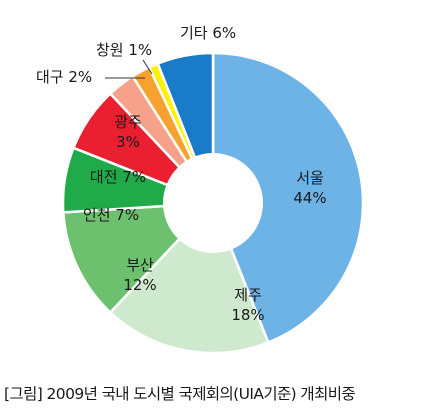 Image resolution: width=435 pixels, height=414 pixels. What do you see at coordinates (247, 315) in the screenshot?
I see `slice-label-line2: 18%` at bounding box center [247, 315].